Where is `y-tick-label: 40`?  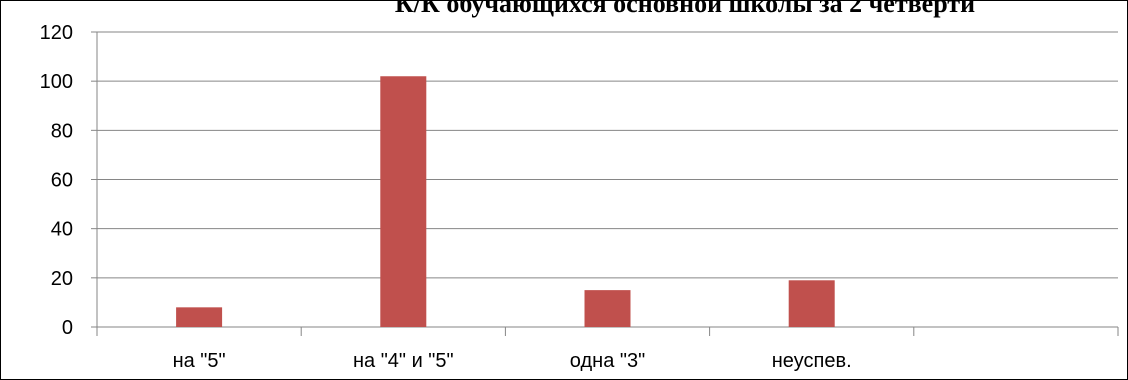
y-tick-label: 40 is located at coordinates (62, 230).